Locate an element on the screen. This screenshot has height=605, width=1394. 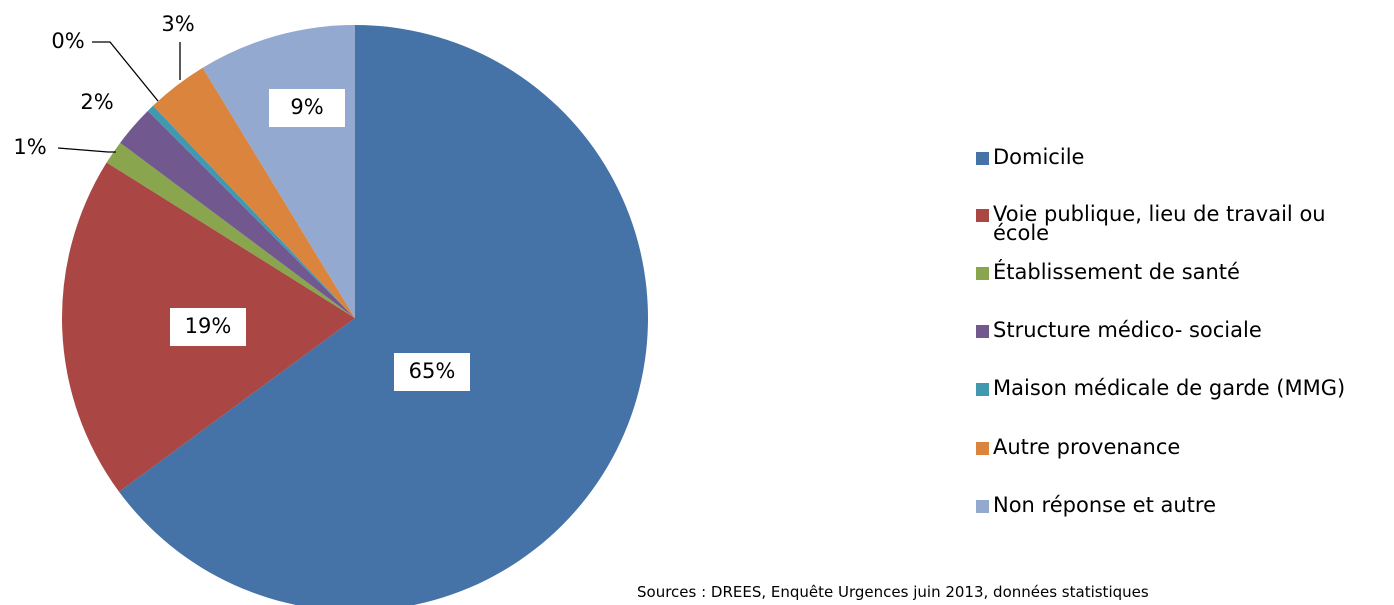
legend-label: Maison médicale de garde (MMG) is located at coordinates (1169, 388).